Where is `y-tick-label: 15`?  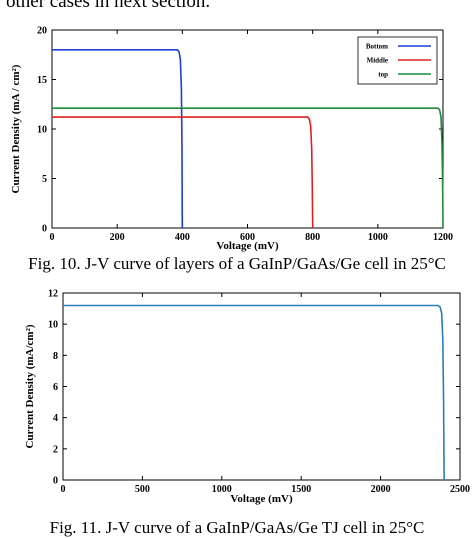
y-tick-label: 15 is located at coordinates (42, 80).